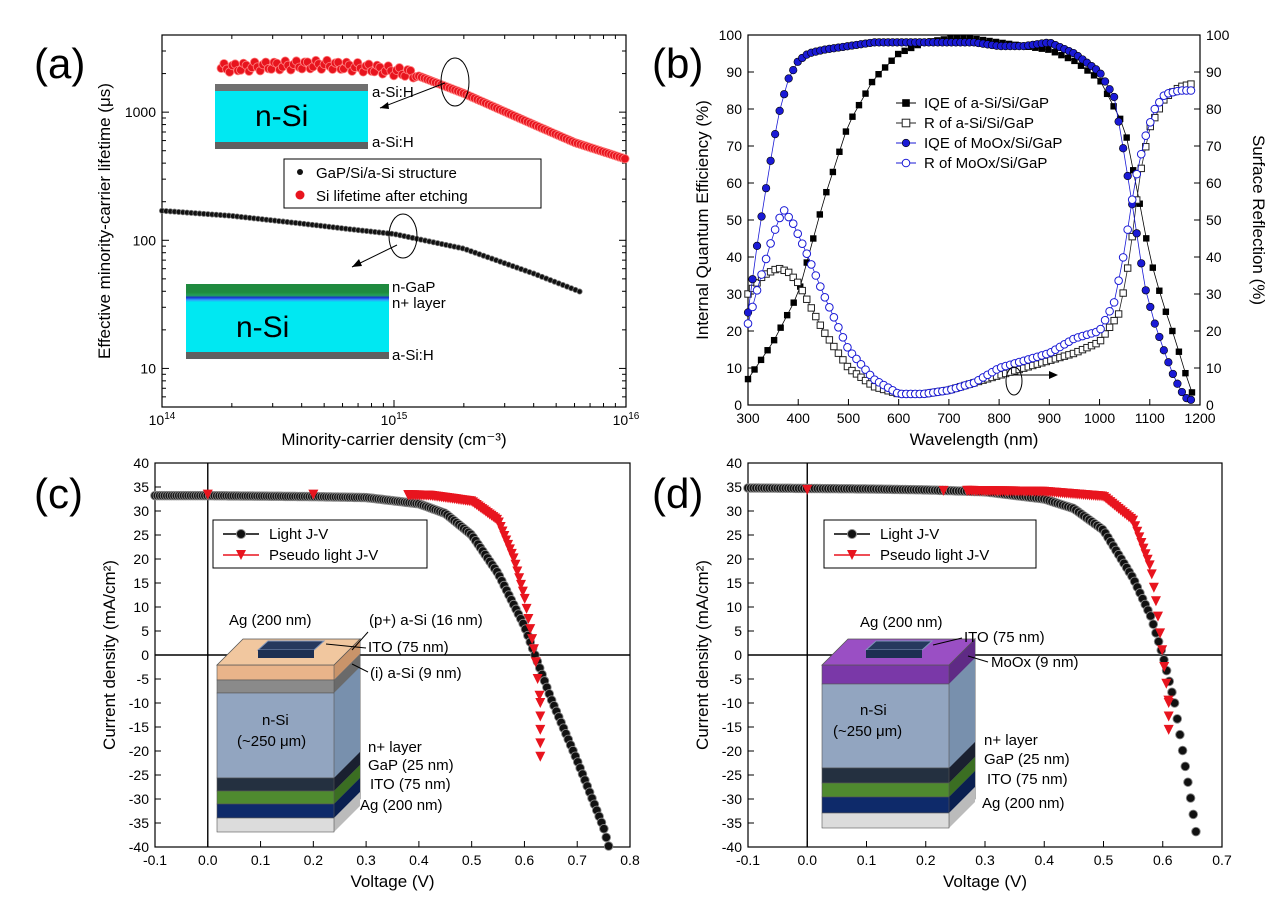 The image size is (1284, 907). I want to click on x-tick-label: 0.8, so click(630, 860).